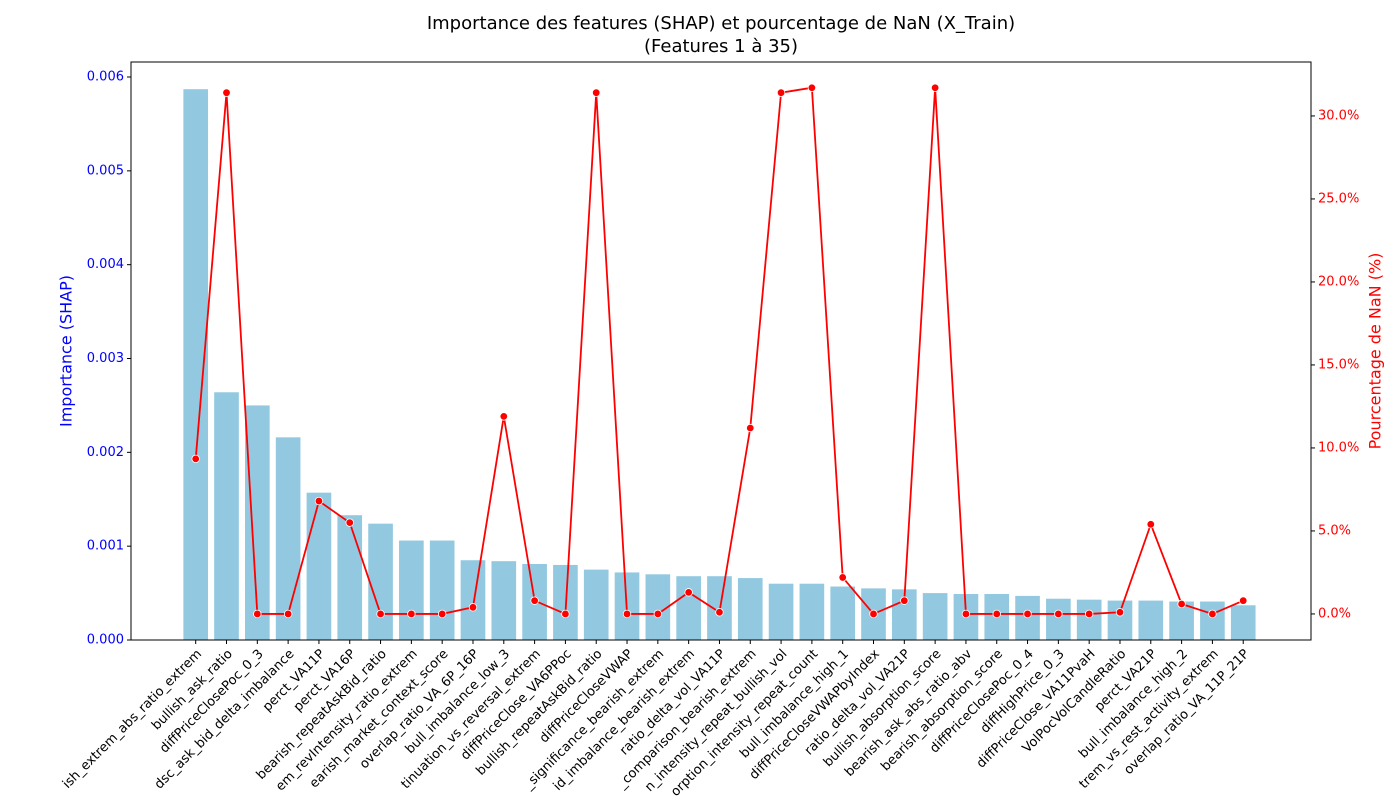 This screenshot has width=1400, height=800. What do you see at coordinates (721, 46) in the screenshot?
I see `chart-subtitle: (Features 1 à 35)` at bounding box center [721, 46].